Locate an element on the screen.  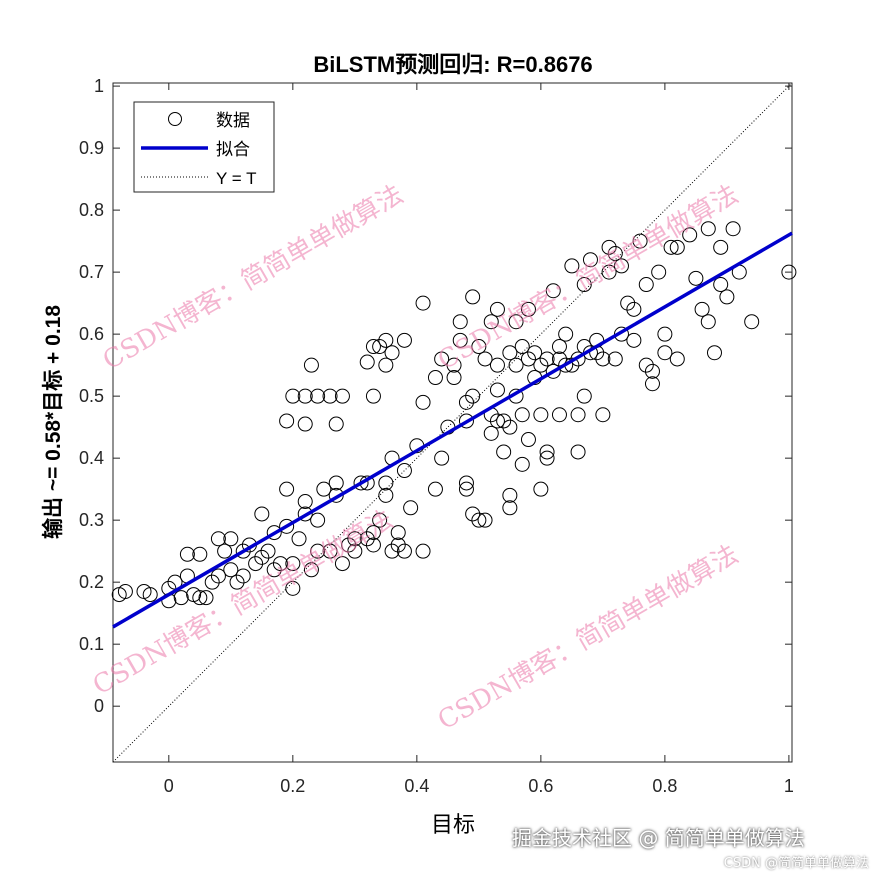
y-tick-label: 0.3 is located at coordinates (91, 520).